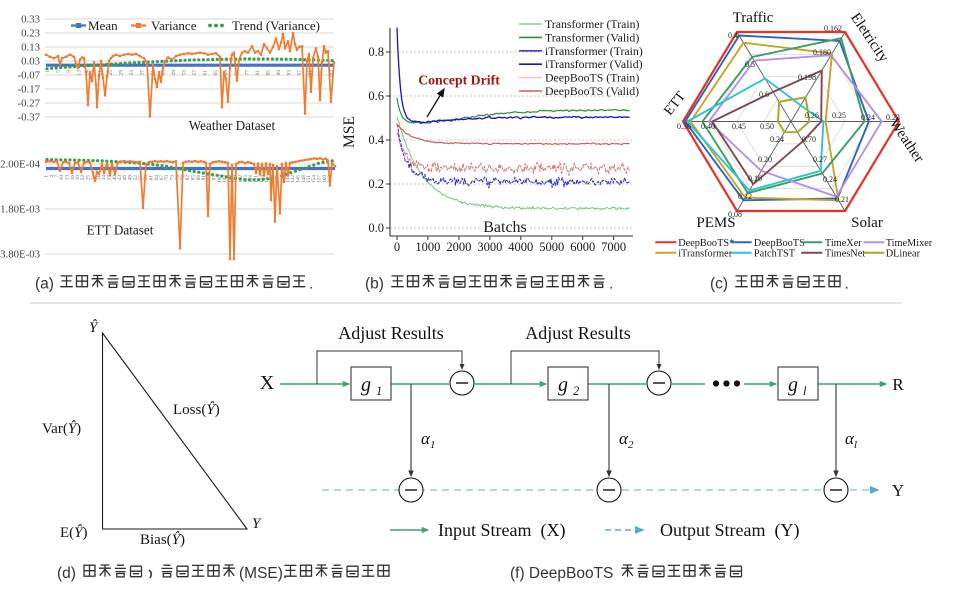 The width and height of the screenshot is (959, 602). I want to click on svg-text: Weather Dataset, so click(232, 125).